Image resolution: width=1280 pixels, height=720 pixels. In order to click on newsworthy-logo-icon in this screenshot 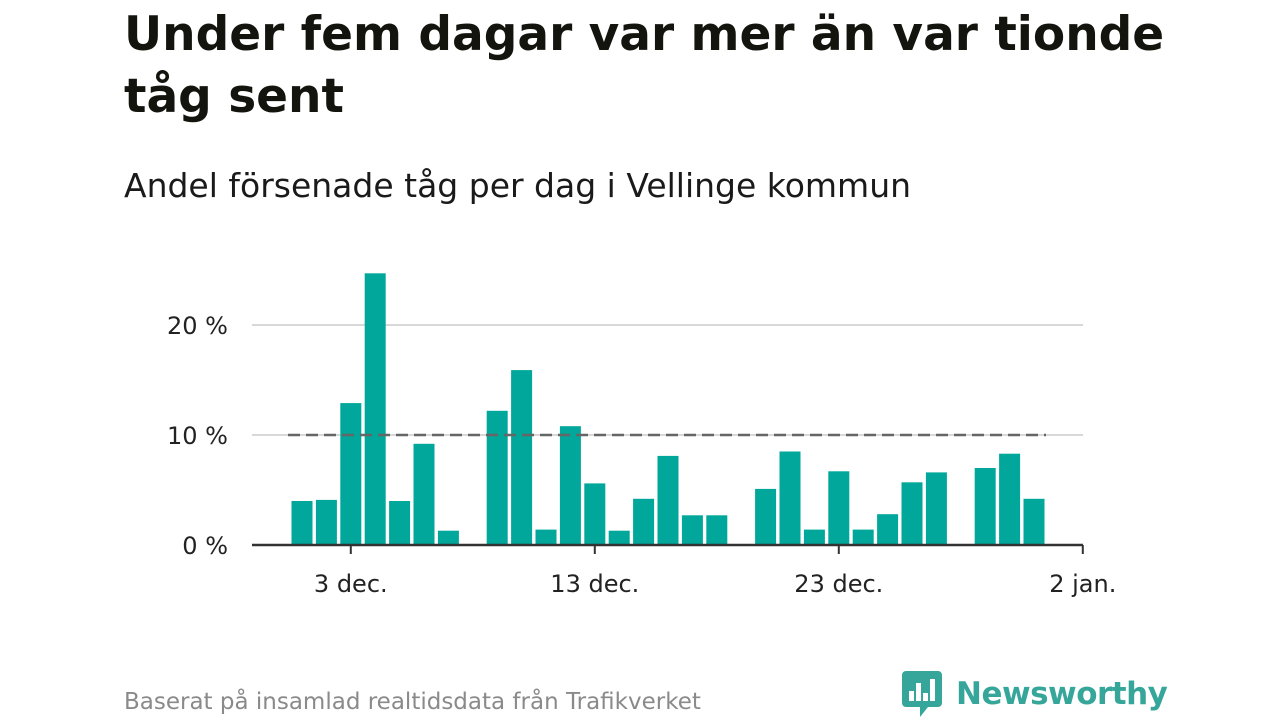, I will do `click(922, 694)`.